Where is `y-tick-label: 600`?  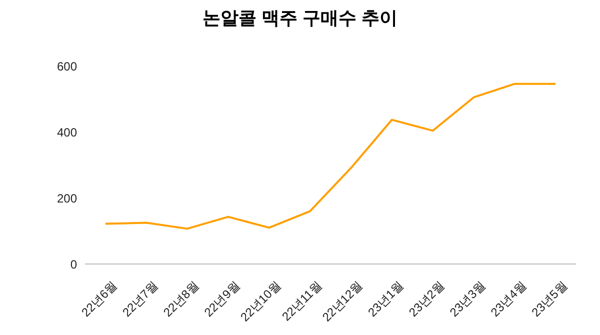 y-tick-label: 600 is located at coordinates (67, 66).